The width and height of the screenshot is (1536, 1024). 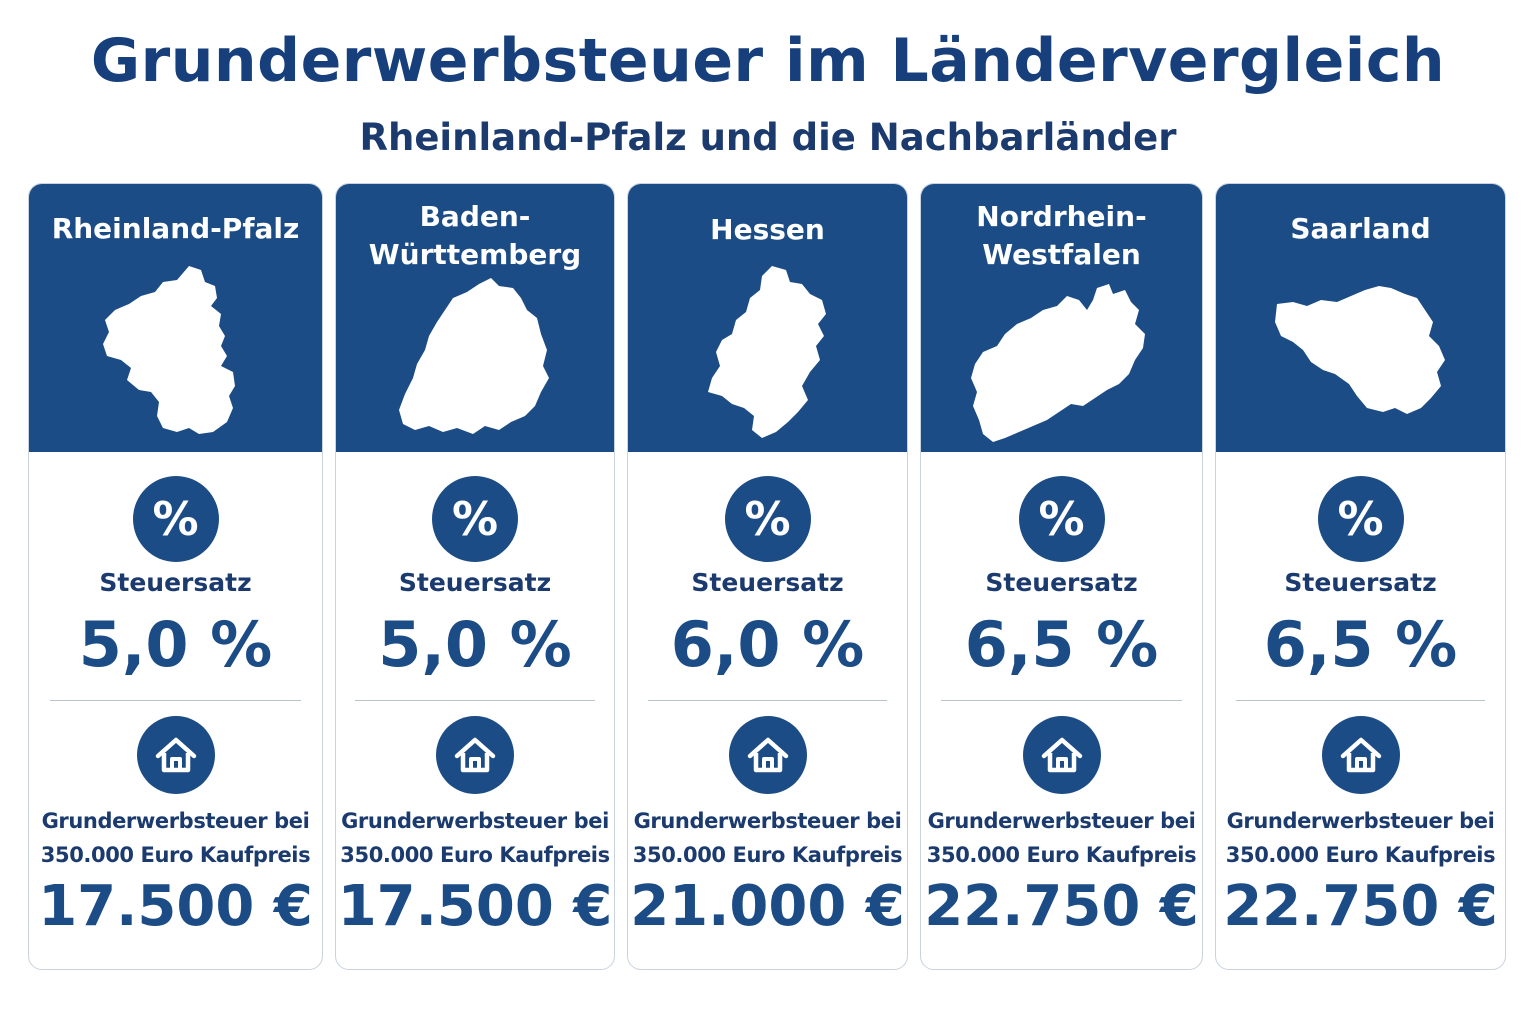 I want to click on state-card-header: Baden- Württemberg, so click(x=475, y=318).